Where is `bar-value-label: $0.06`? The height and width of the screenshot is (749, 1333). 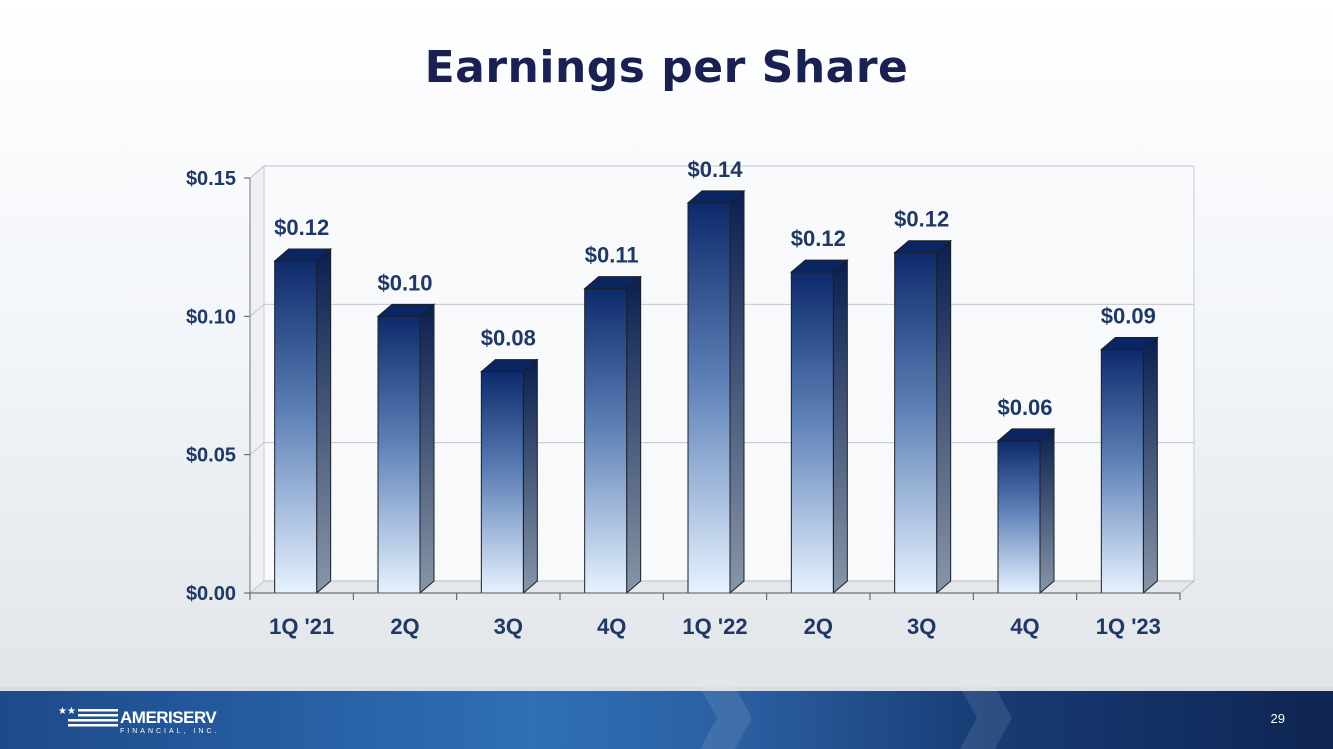
bar-value-label: $0.06 is located at coordinates (1024, 407).